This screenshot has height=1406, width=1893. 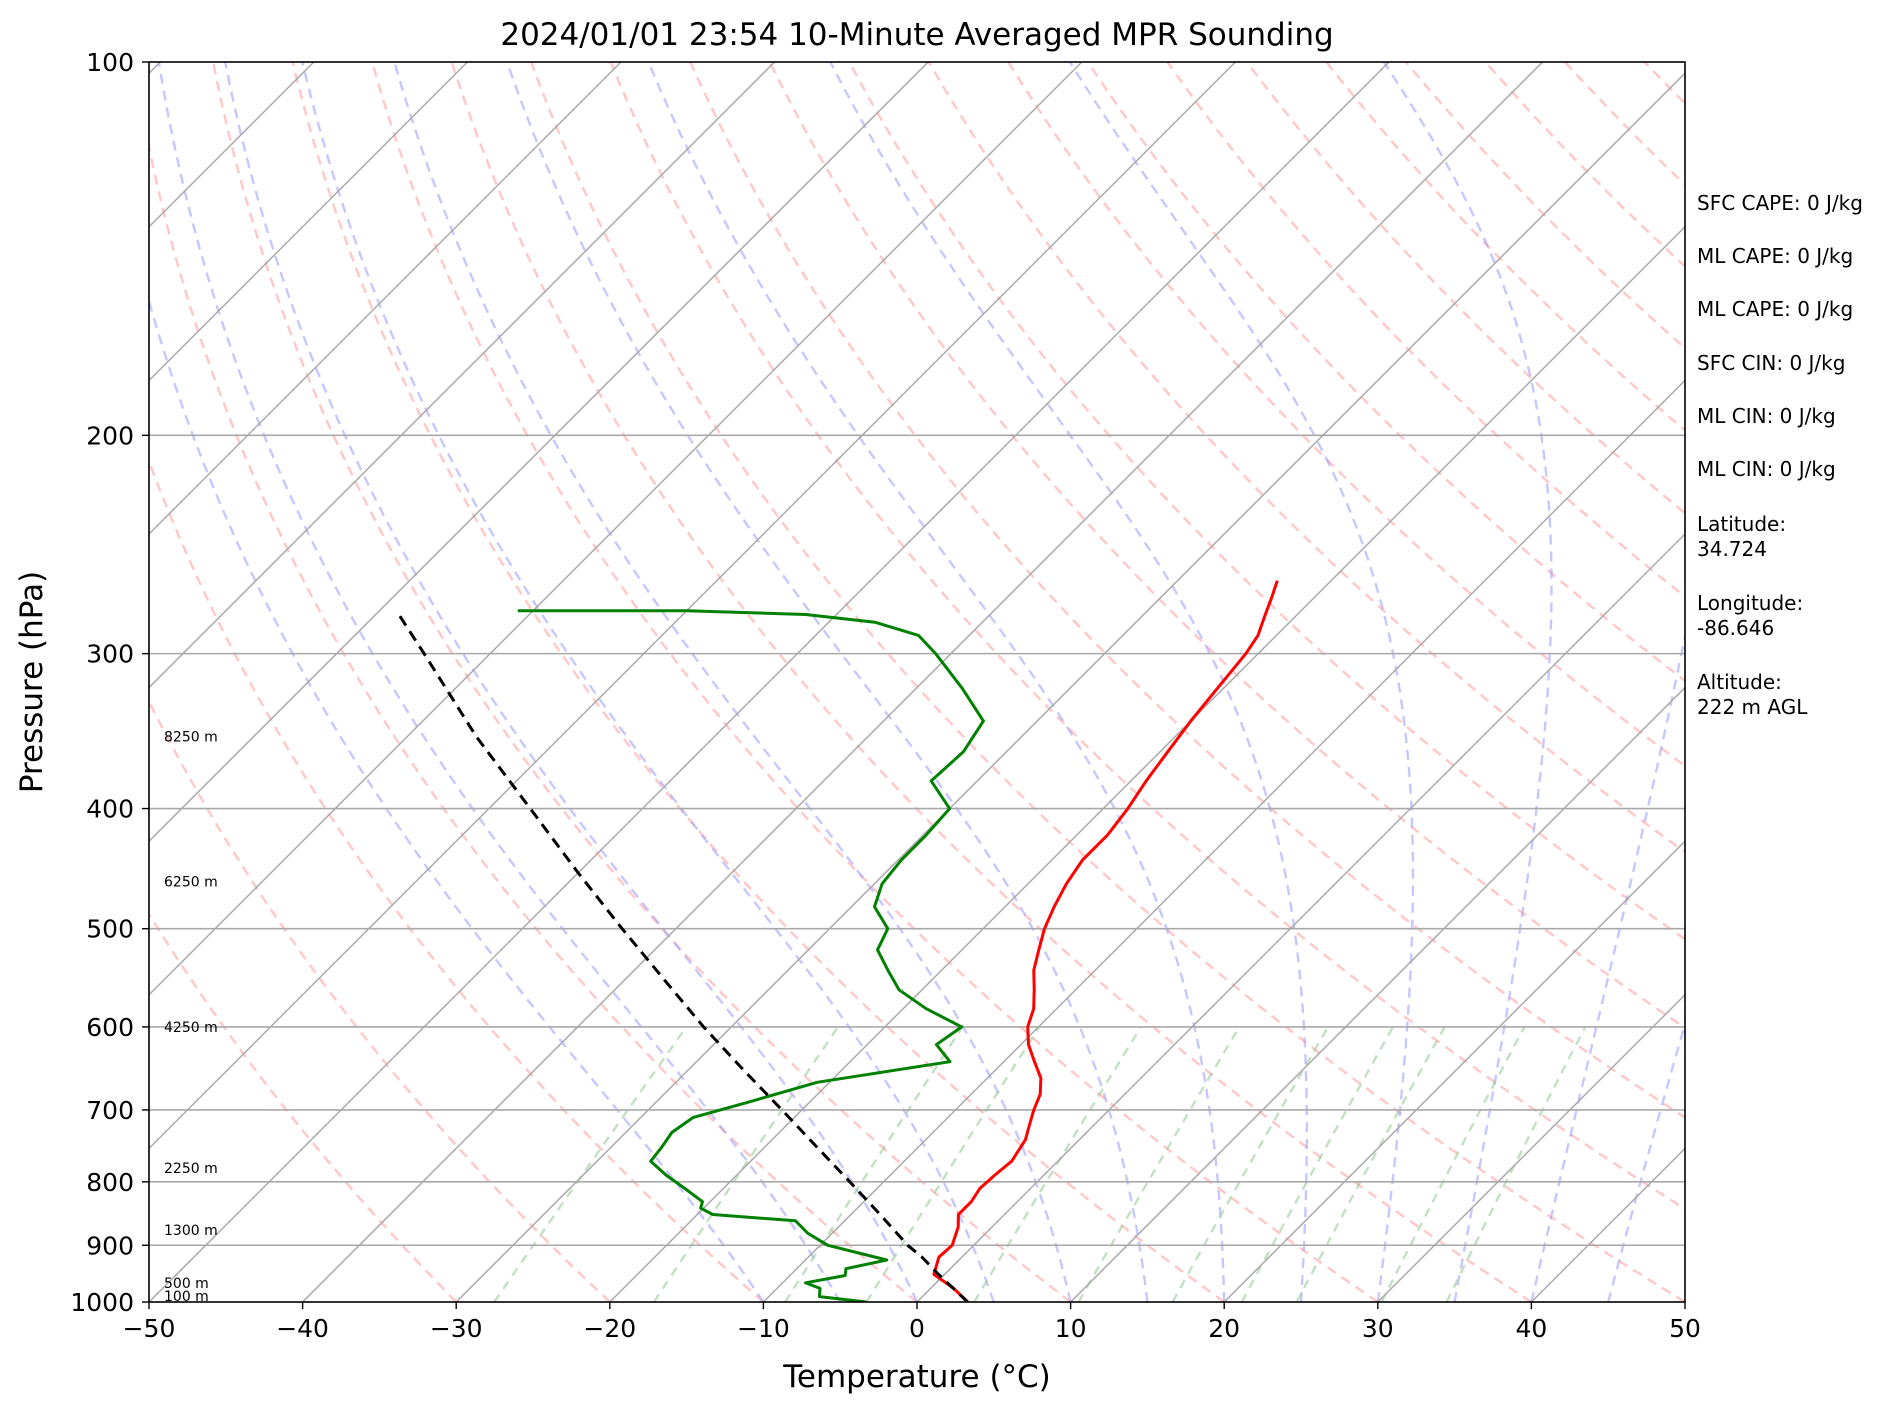 What do you see at coordinates (191, 882) in the screenshot?
I see `height-label: 6250 m` at bounding box center [191, 882].